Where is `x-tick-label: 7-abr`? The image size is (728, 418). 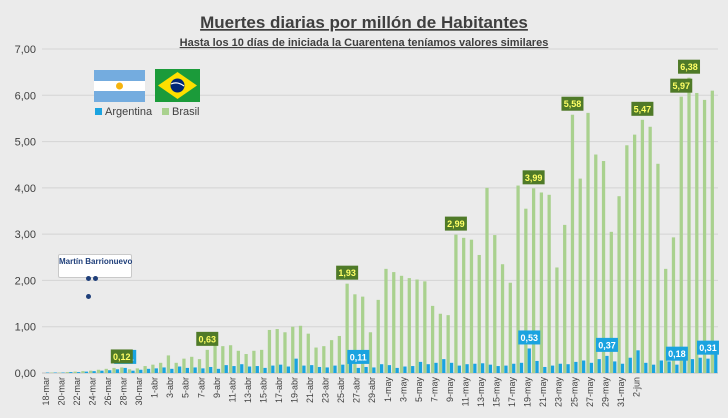
x-tick-label: 7-abr is located at coordinates (201, 387).